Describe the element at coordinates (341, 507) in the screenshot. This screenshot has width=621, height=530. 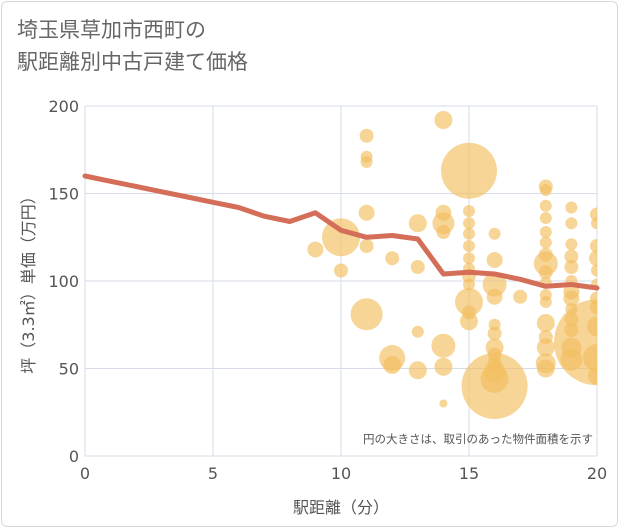
I see `x-axis-label: 駅距離（分）` at that location.